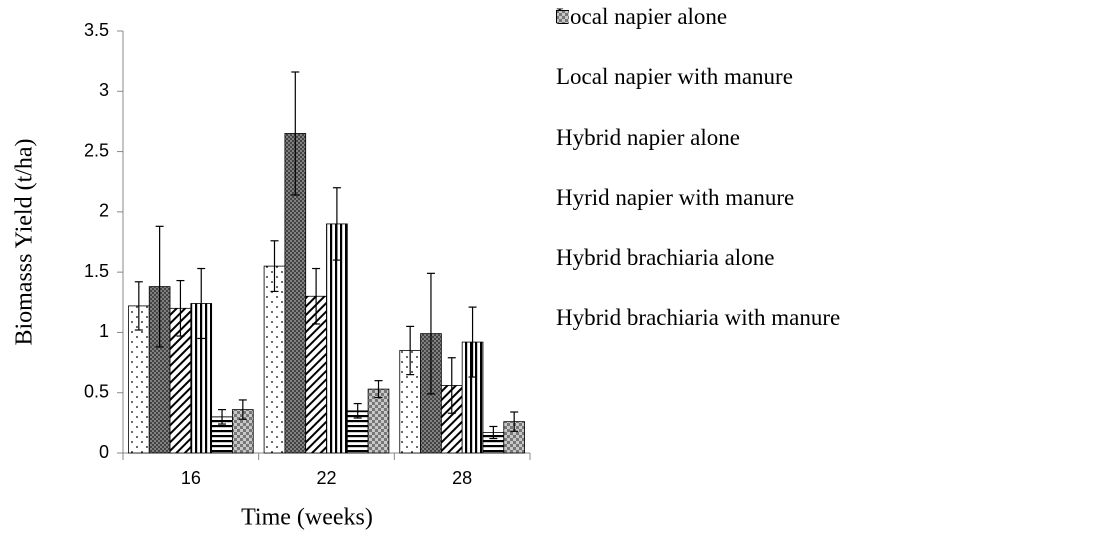 The height and width of the screenshot is (547, 1117). Describe the element at coordinates (104, 90) in the screenshot. I see `y-tick-label: 3` at that location.